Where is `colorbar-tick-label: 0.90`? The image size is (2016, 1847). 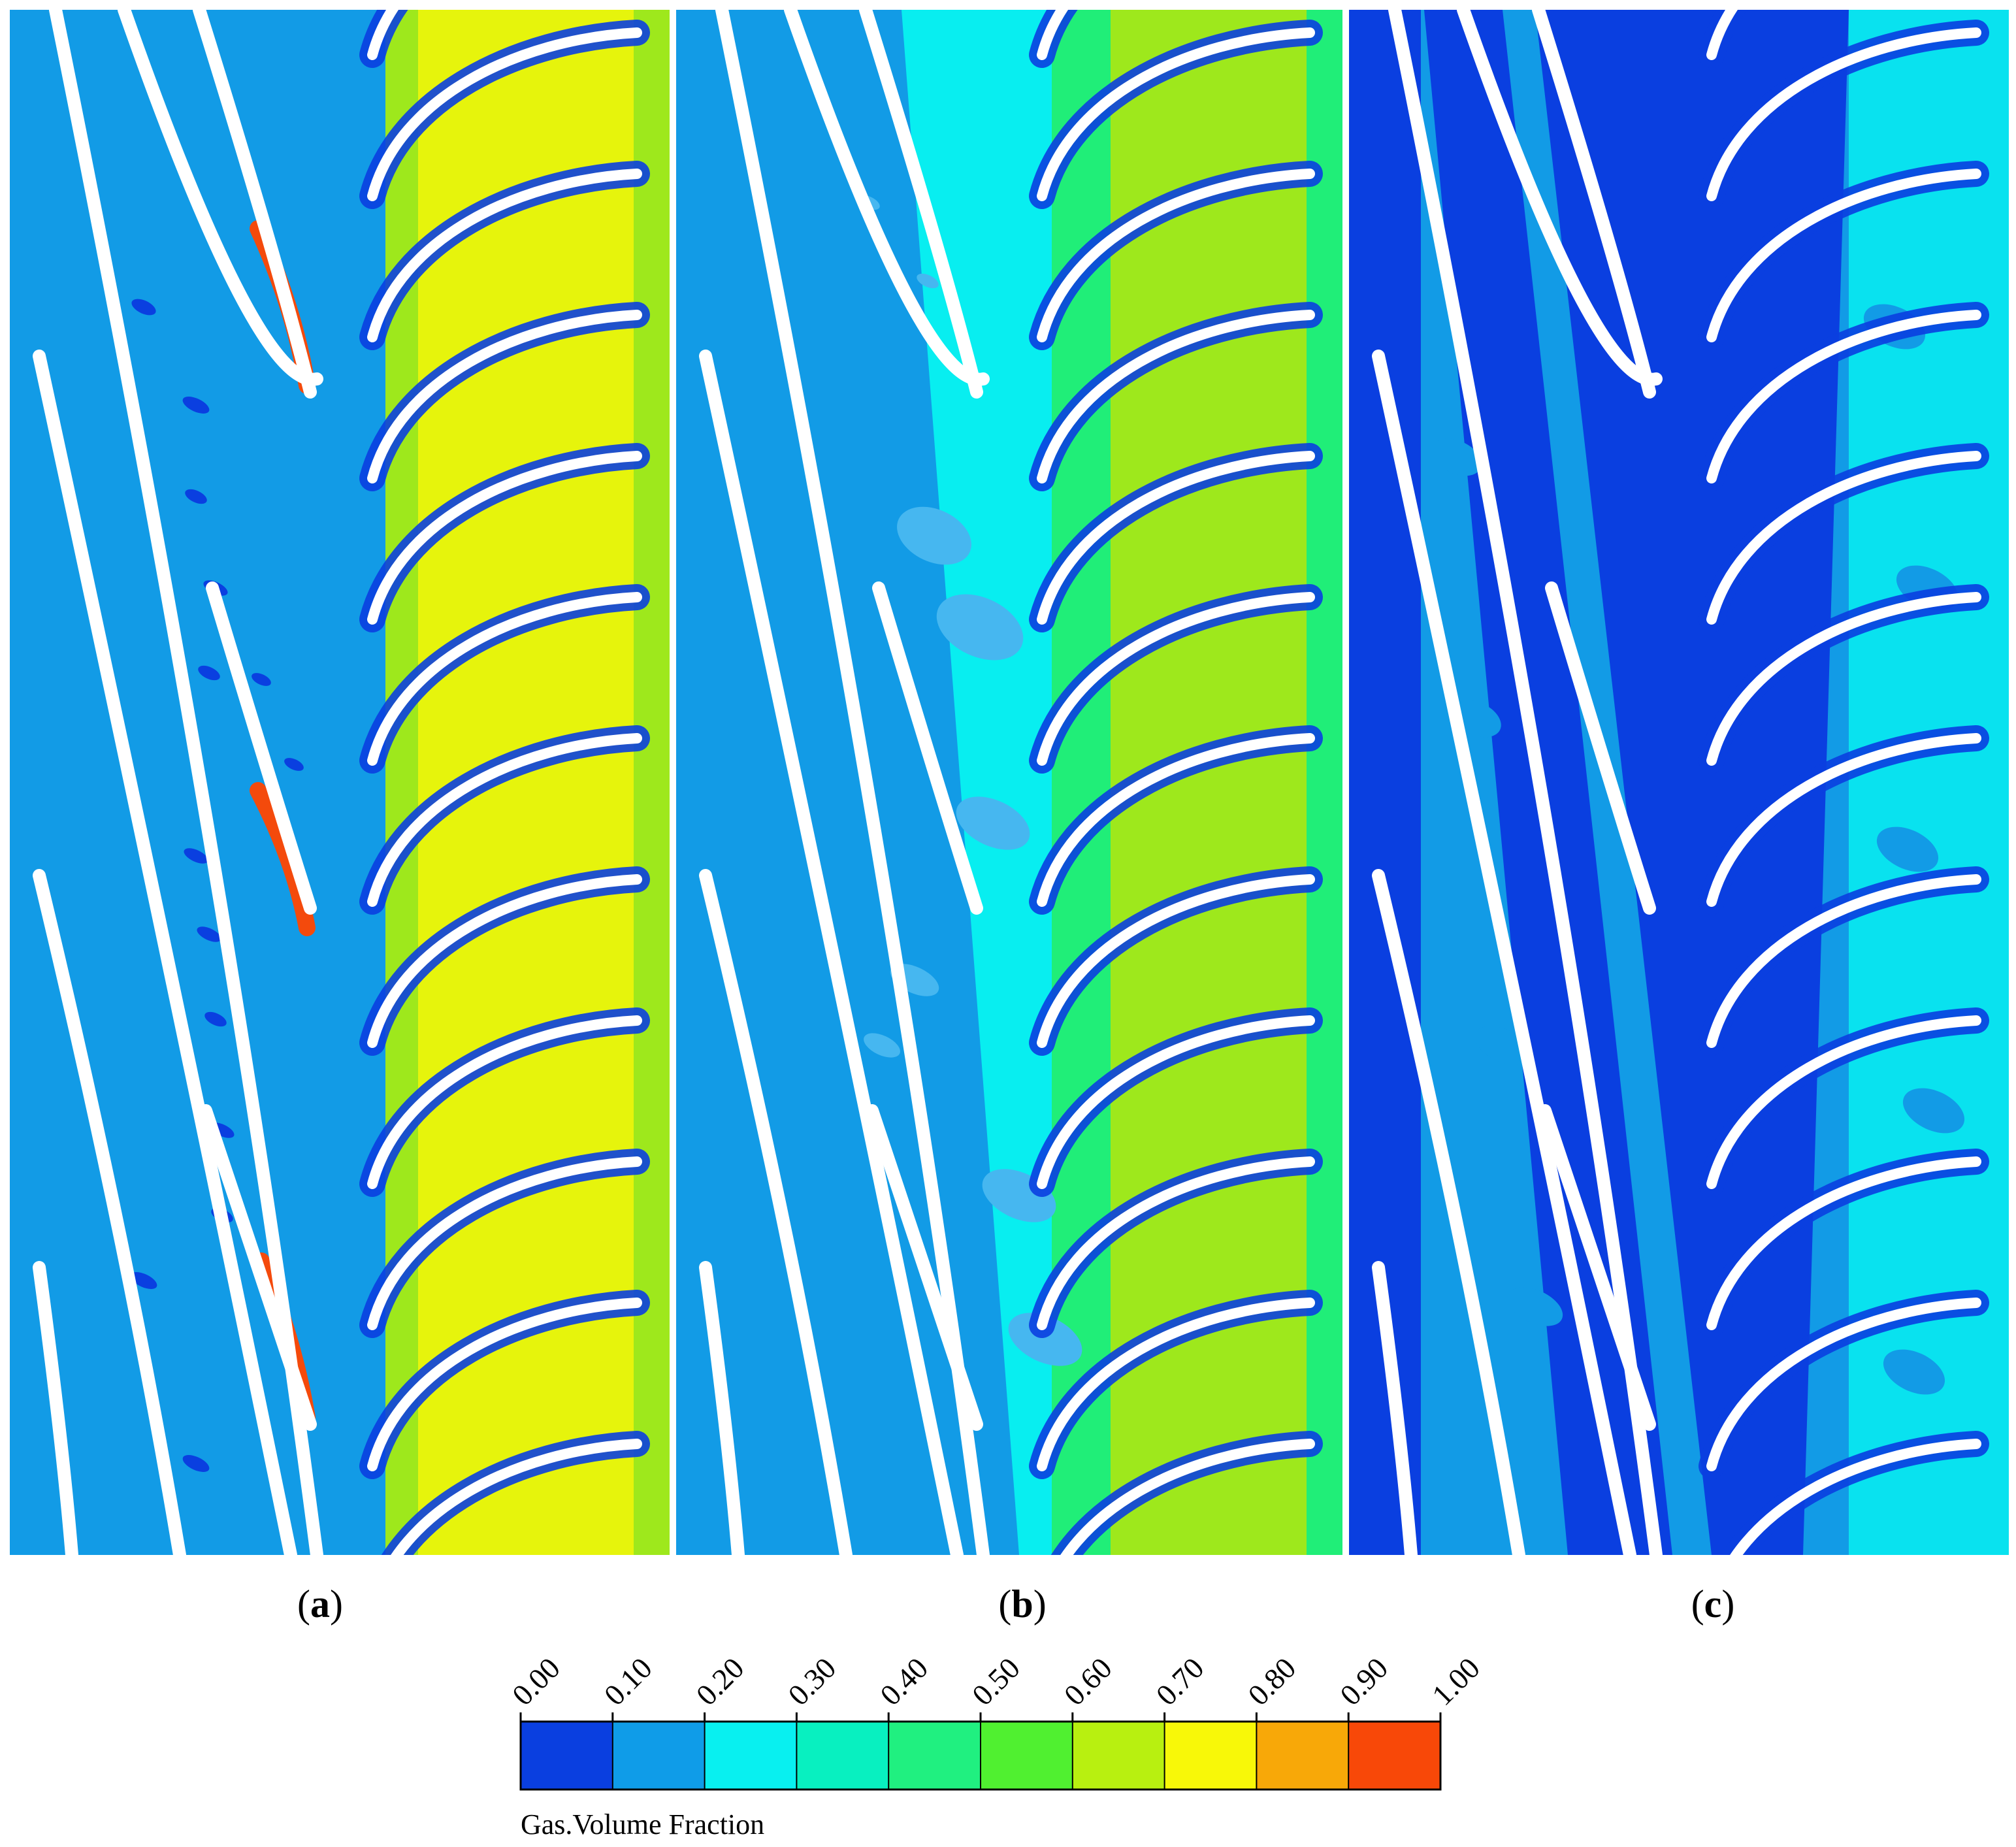 colorbar-tick-label: 0.90 is located at coordinates (1363, 1681).